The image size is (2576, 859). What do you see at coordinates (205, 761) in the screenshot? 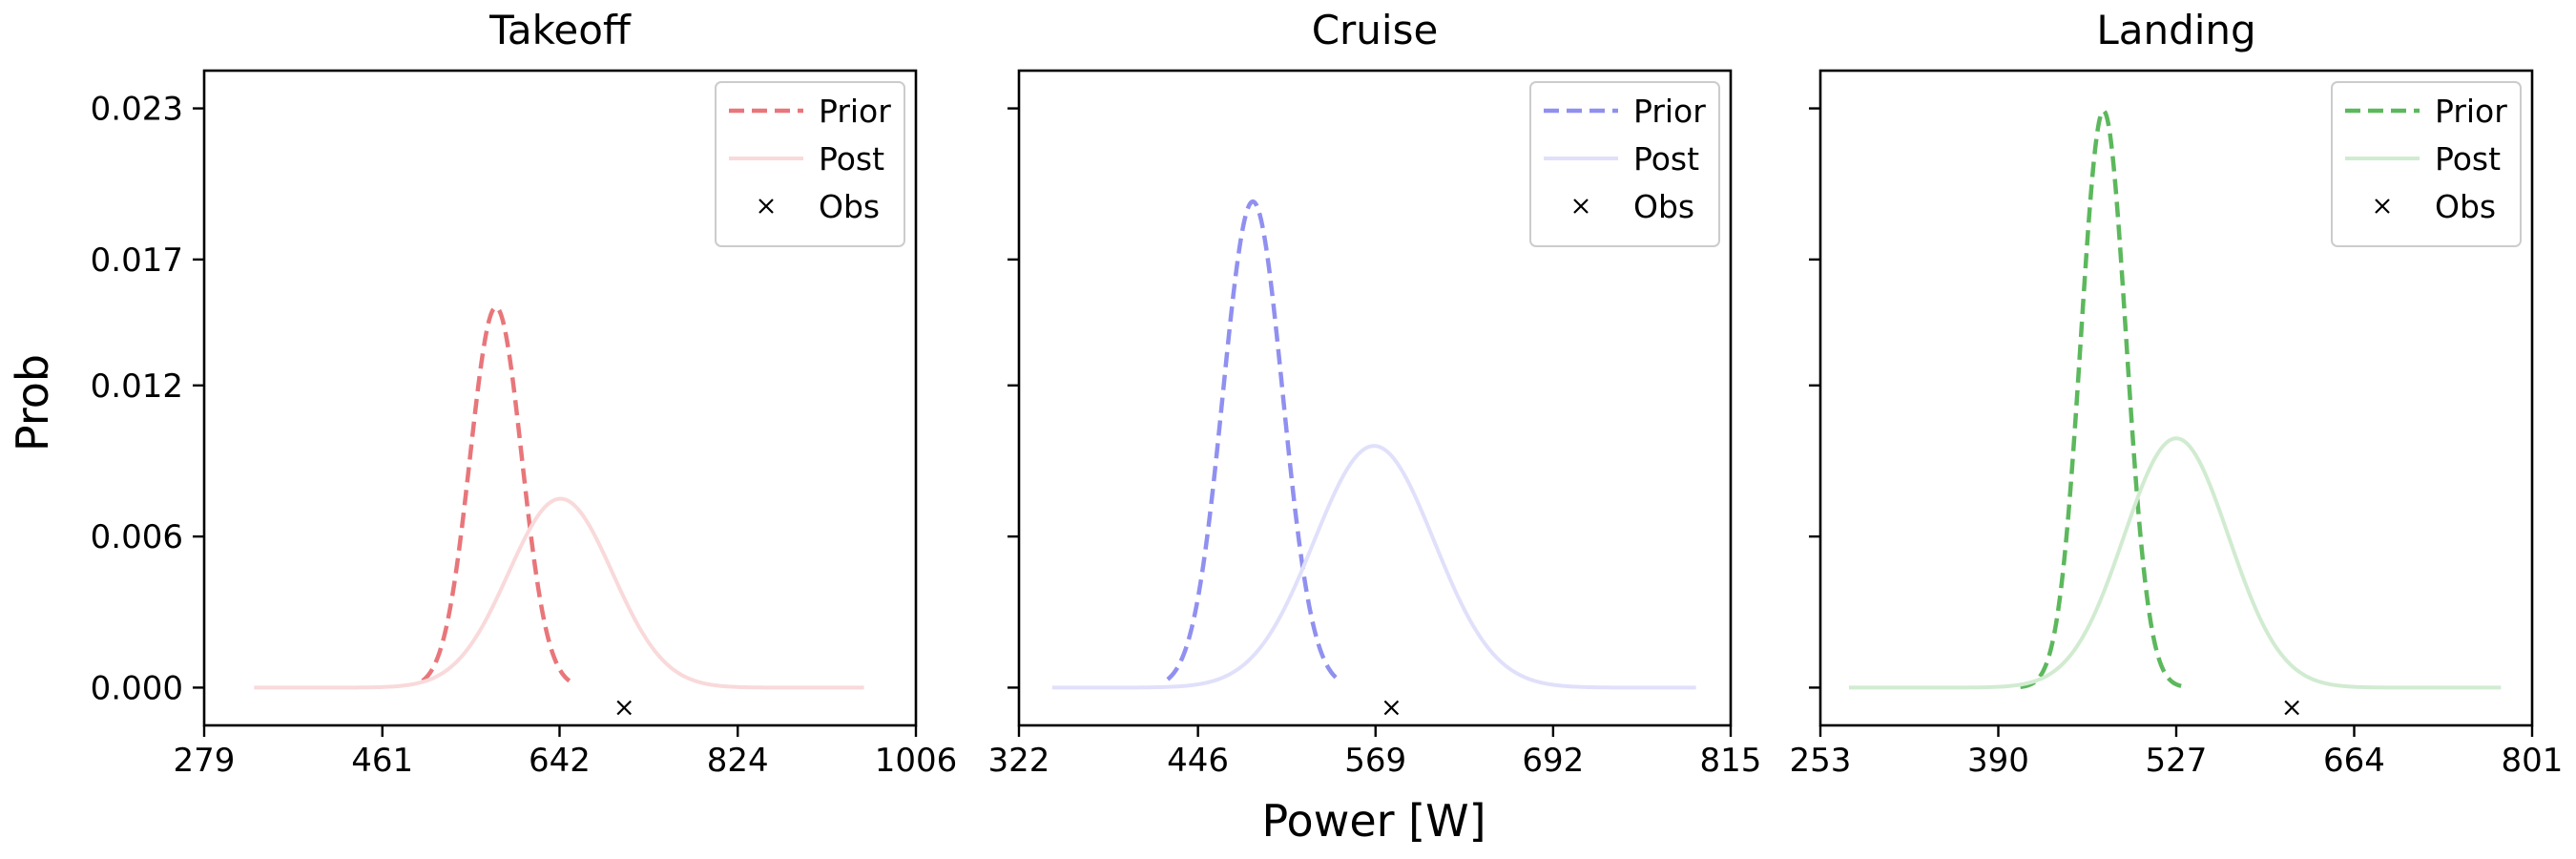
I see `x-tick-label: 279` at bounding box center [205, 761].